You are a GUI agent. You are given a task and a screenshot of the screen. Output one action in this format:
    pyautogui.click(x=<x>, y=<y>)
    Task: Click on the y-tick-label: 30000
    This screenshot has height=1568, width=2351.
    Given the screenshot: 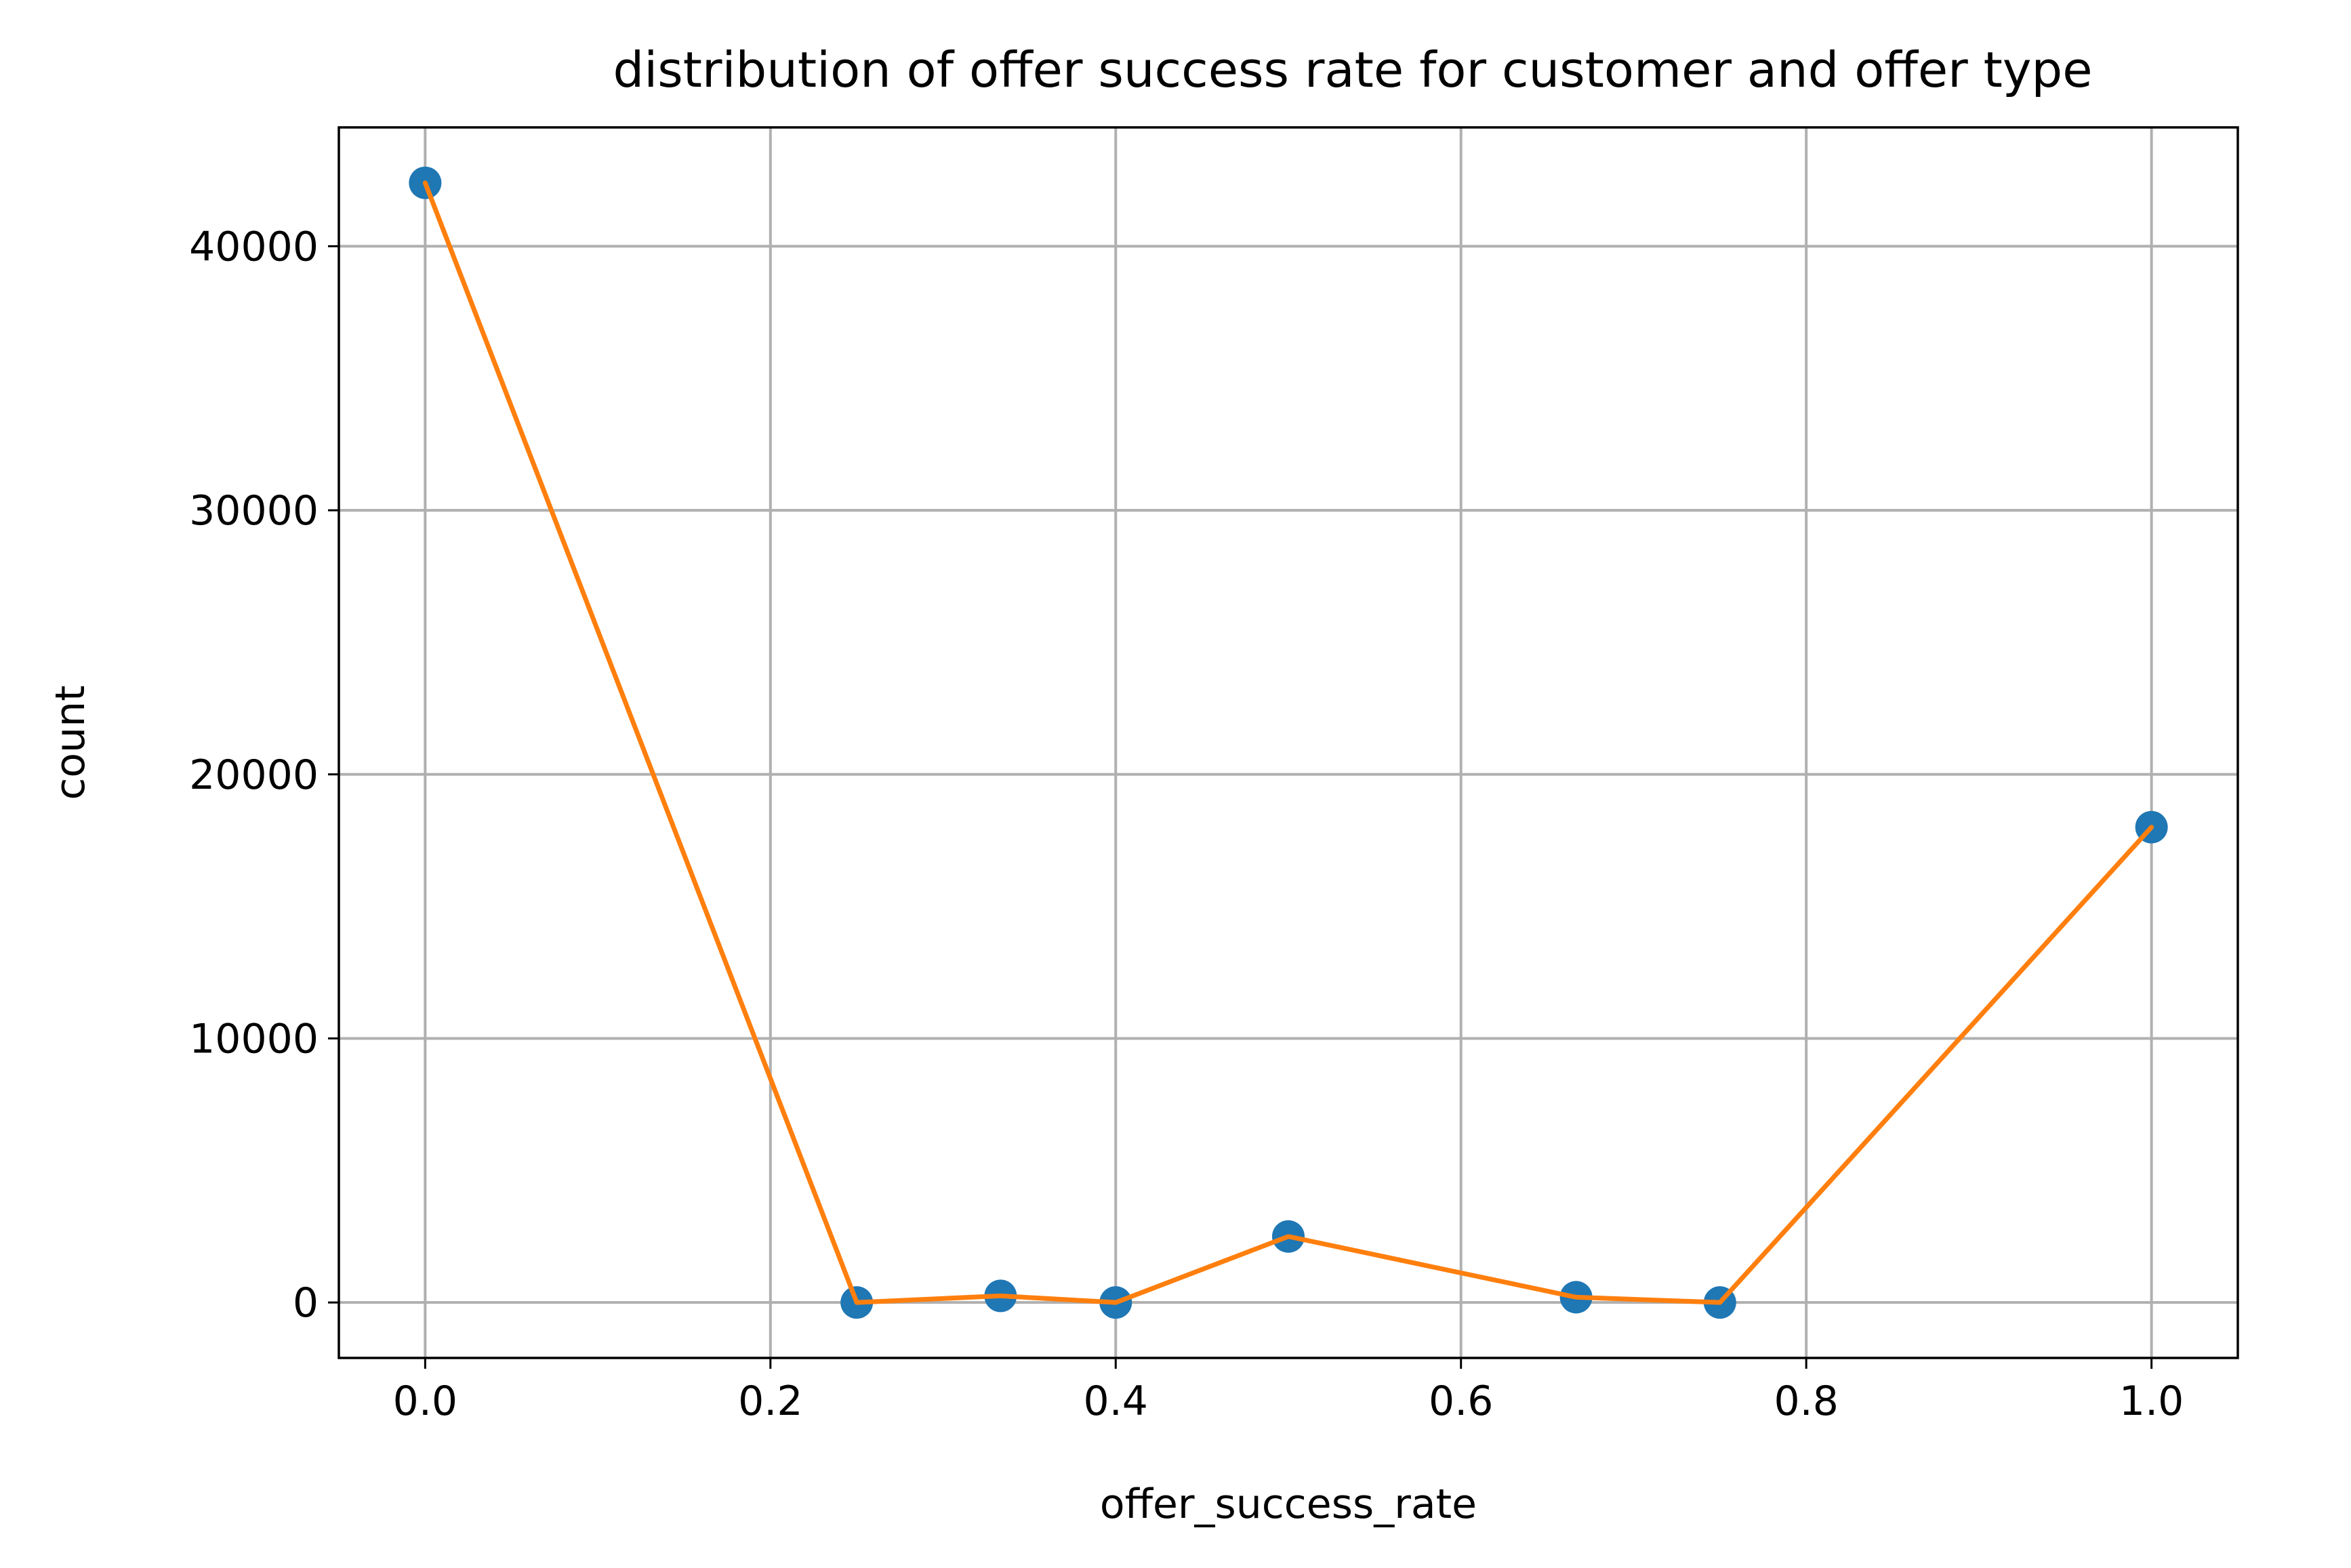 What is the action you would take?
    pyautogui.click(x=254, y=511)
    